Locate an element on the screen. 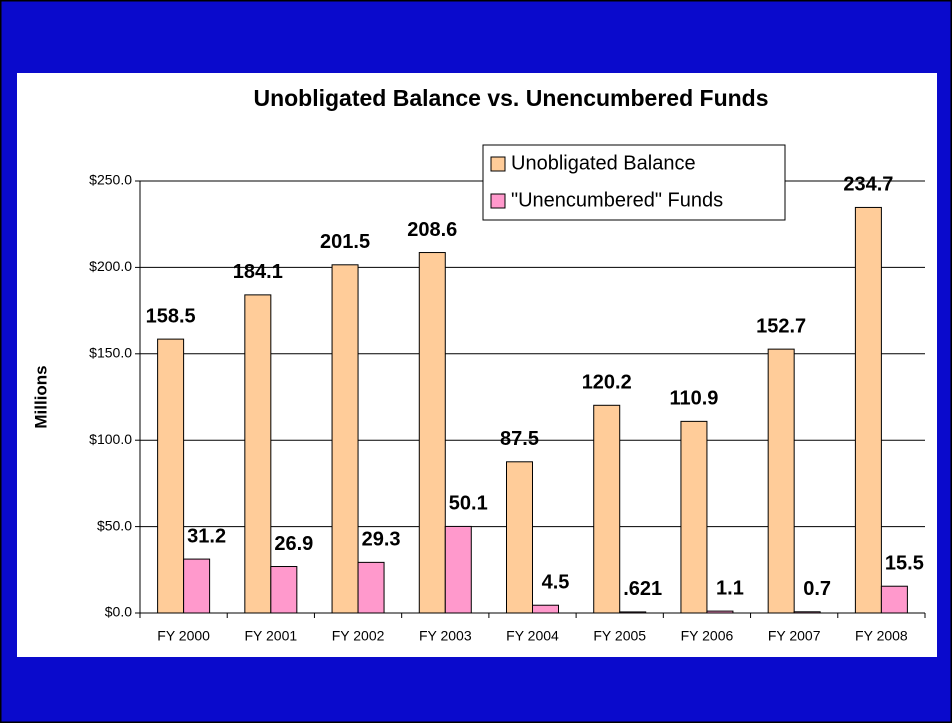 This screenshot has height=723, width=952. data-label: 110.9 is located at coordinates (693, 399).